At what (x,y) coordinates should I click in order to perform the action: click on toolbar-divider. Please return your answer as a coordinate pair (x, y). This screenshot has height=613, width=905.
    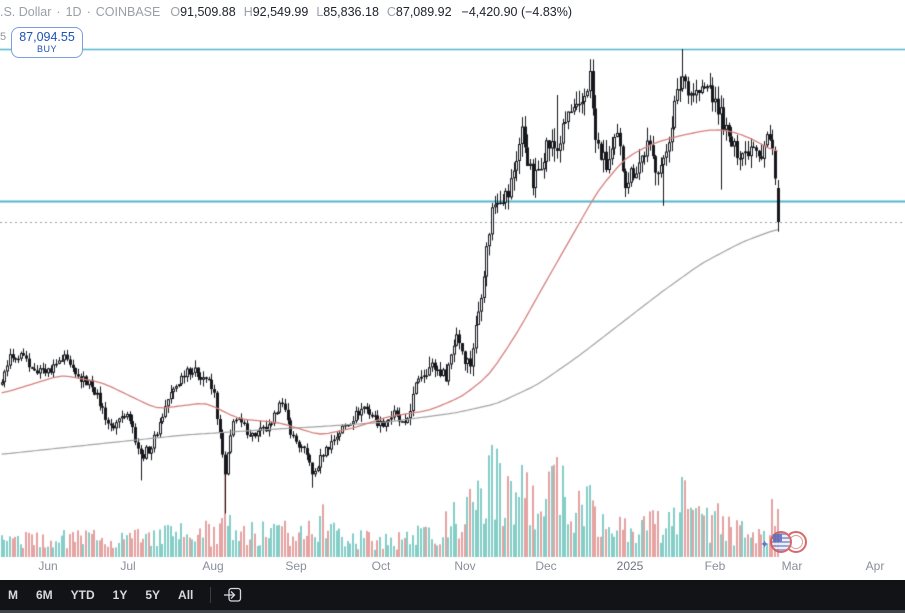
    Looking at the image, I should click on (211, 595).